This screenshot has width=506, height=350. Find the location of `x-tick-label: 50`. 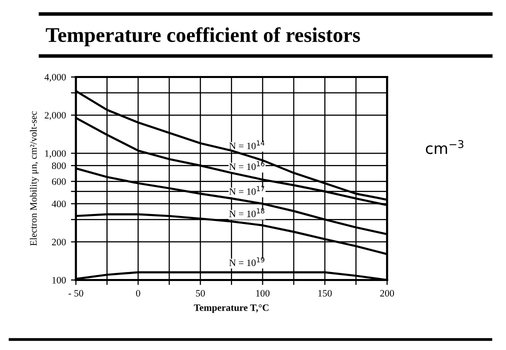

x-tick-label: 50 is located at coordinates (200, 293).